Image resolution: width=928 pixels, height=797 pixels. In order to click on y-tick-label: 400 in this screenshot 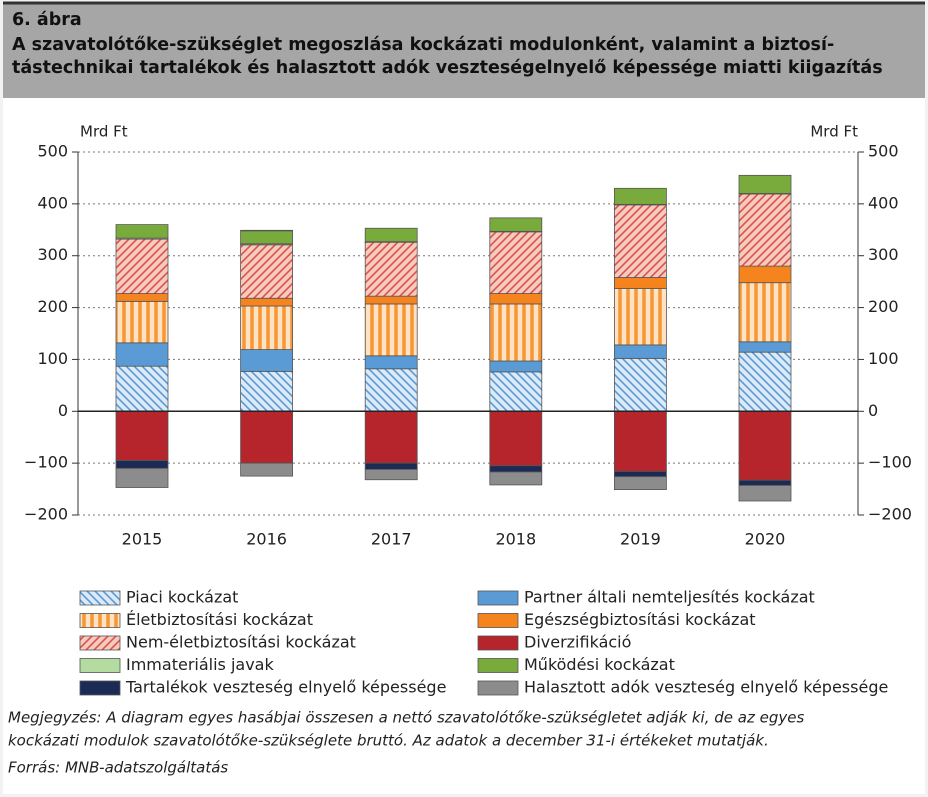, I will do `click(52, 202)`.